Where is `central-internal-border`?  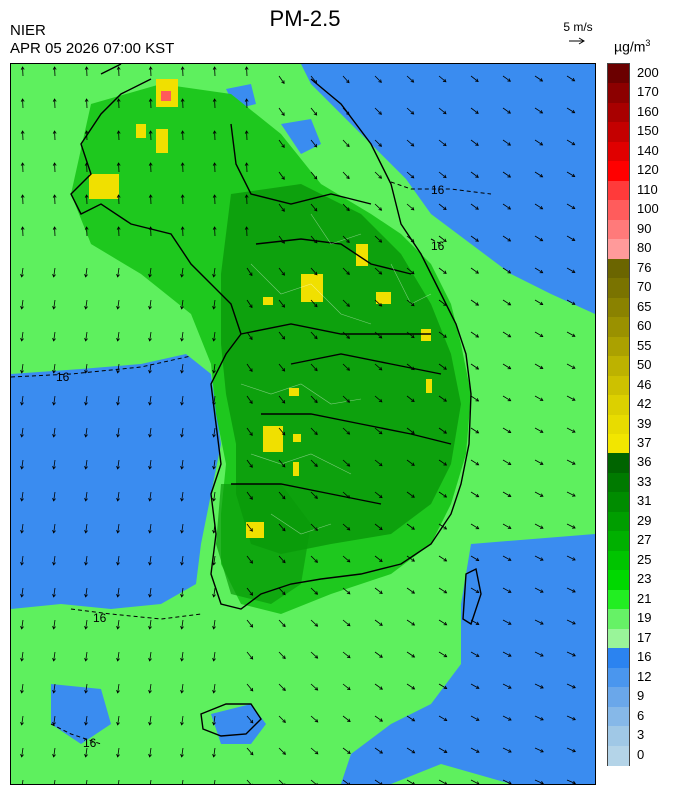 central-internal-border is located at coordinates (341, 429).